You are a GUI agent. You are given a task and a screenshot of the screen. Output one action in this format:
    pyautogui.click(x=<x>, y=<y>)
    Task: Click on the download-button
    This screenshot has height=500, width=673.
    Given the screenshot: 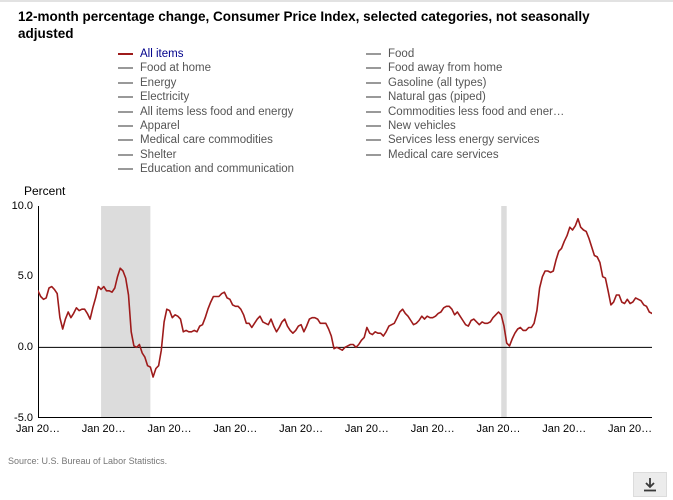 What is the action you would take?
    pyautogui.click(x=650, y=484)
    